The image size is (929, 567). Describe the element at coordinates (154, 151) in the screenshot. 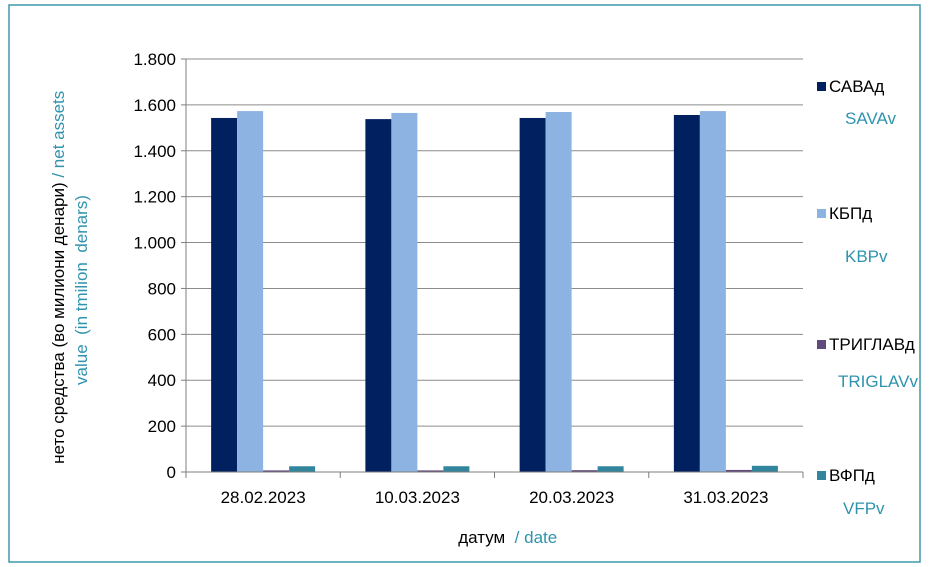

I see `y-tick-label: 1.400` at that location.